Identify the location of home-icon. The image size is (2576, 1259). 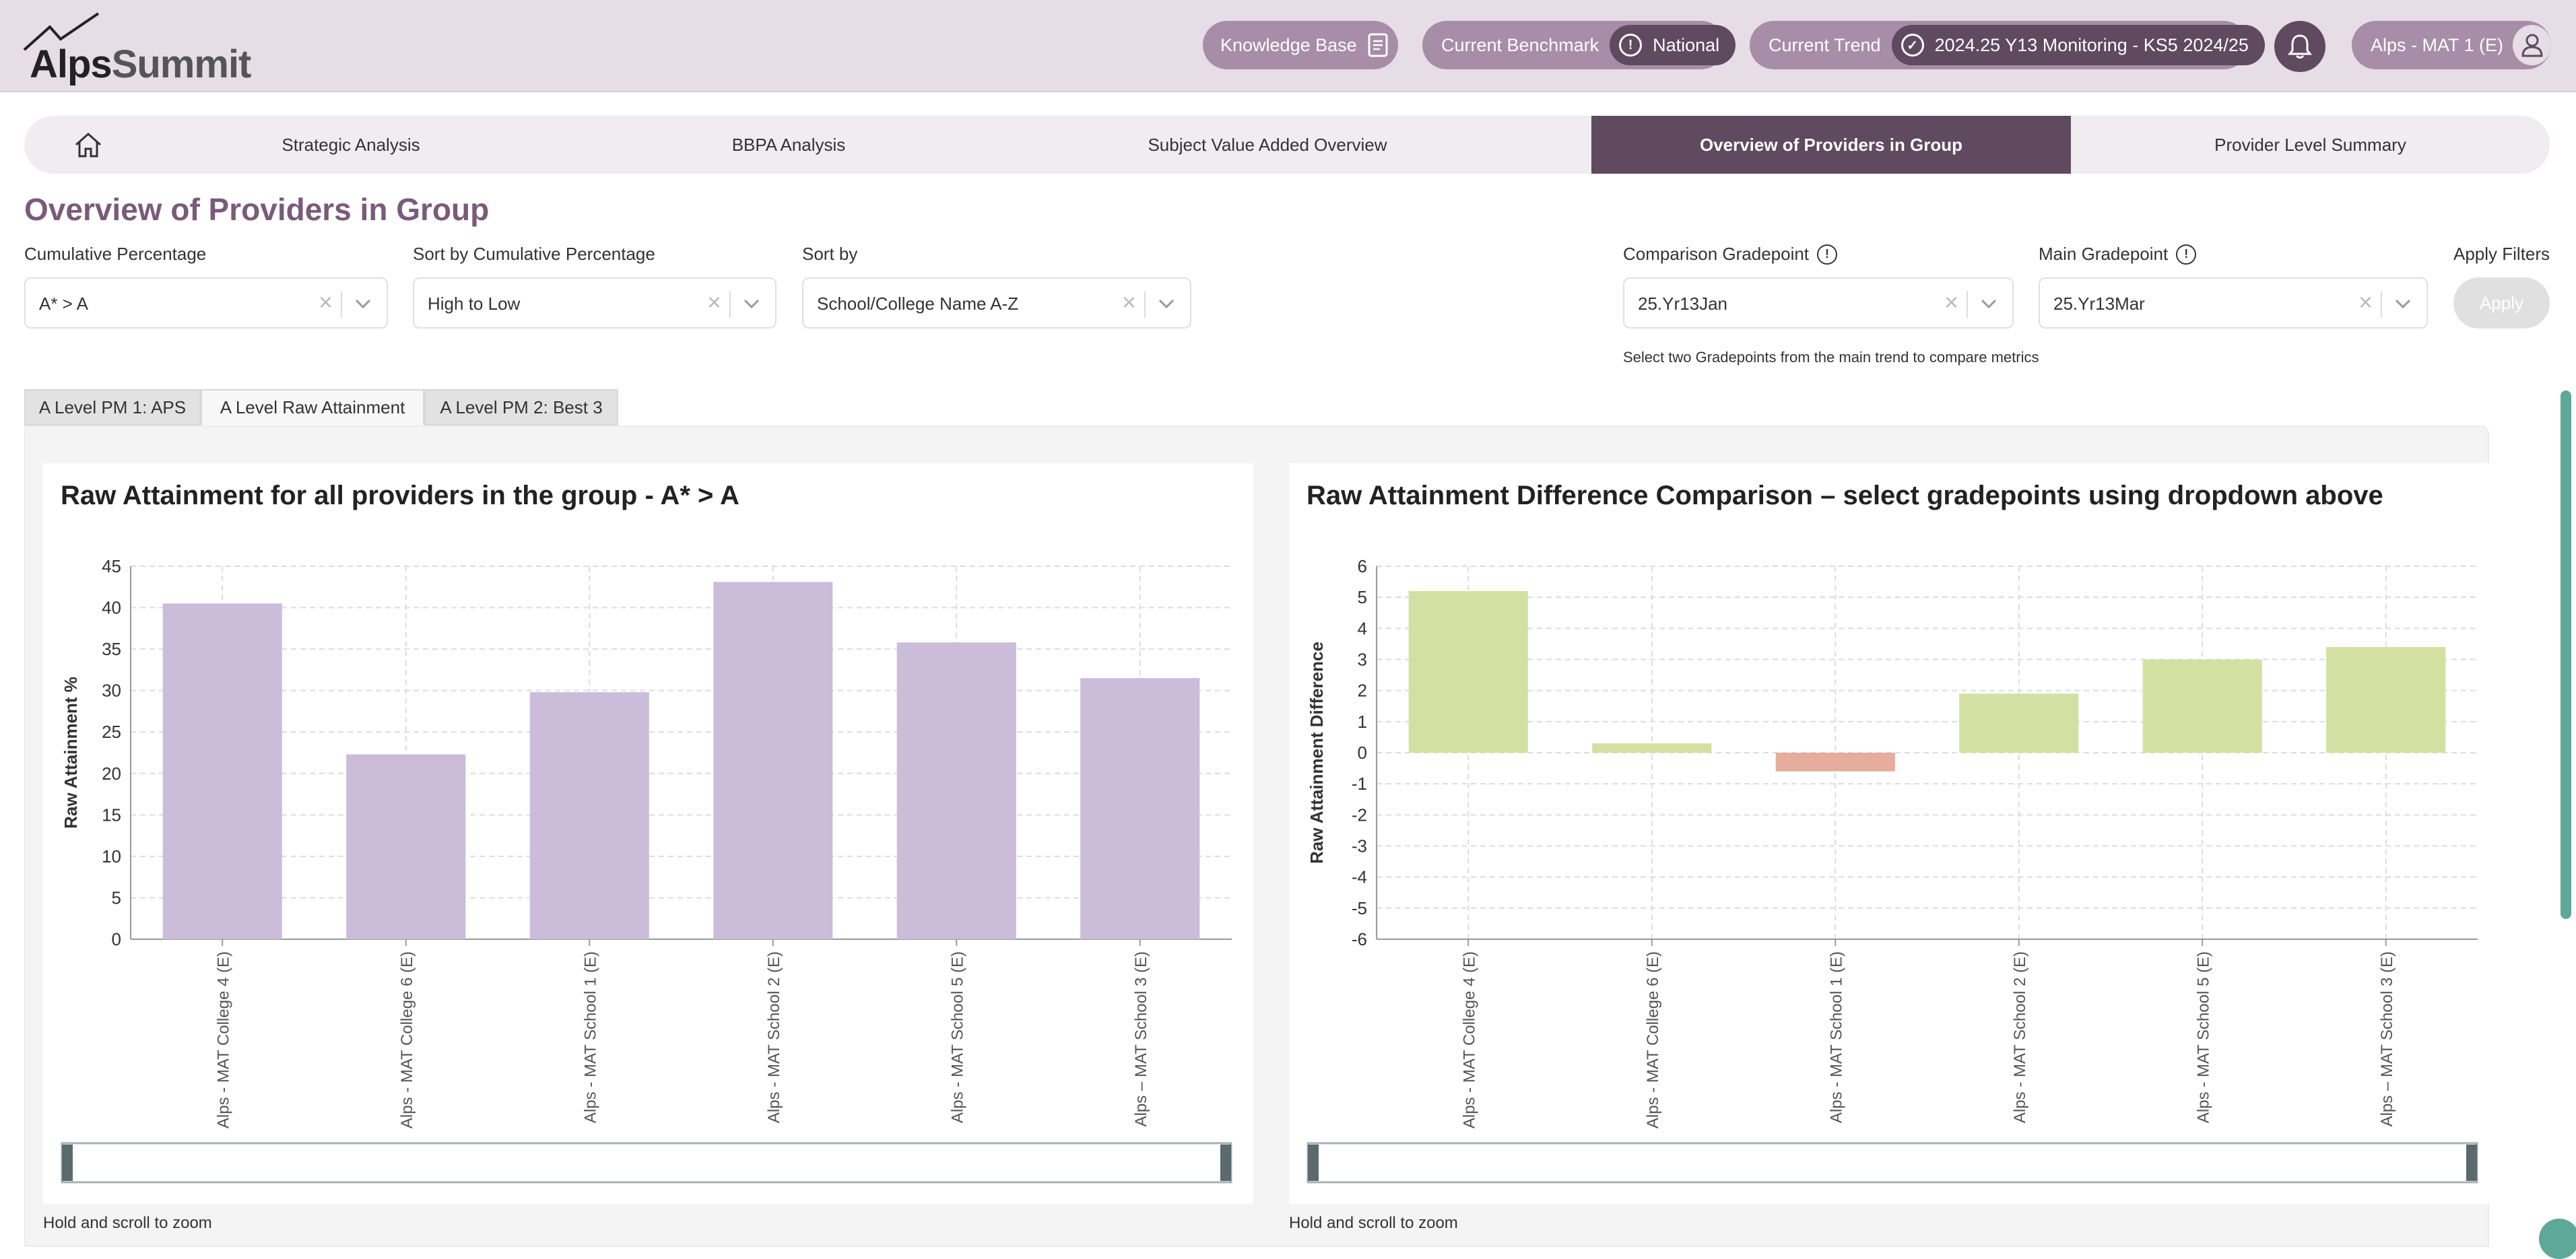
(88, 145).